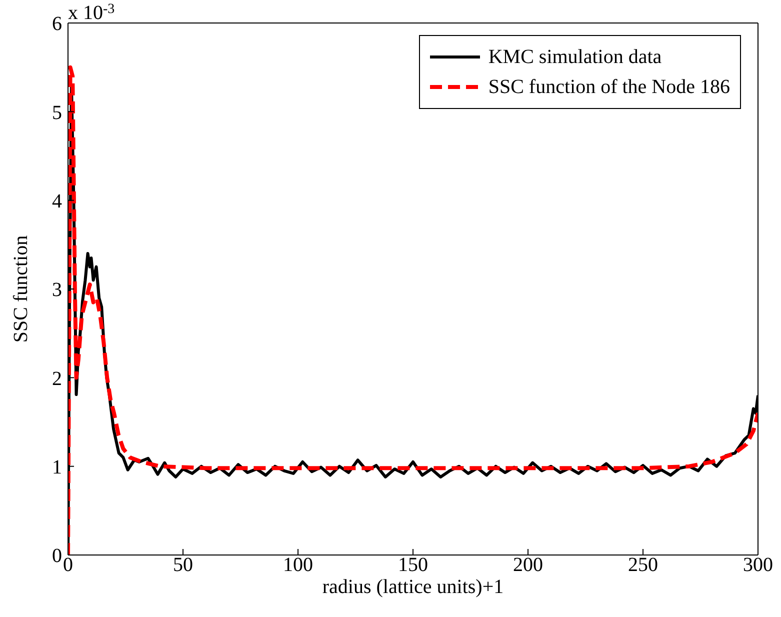 The width and height of the screenshot is (781, 617). I want to click on y-tick-label: 1, so click(57, 467).